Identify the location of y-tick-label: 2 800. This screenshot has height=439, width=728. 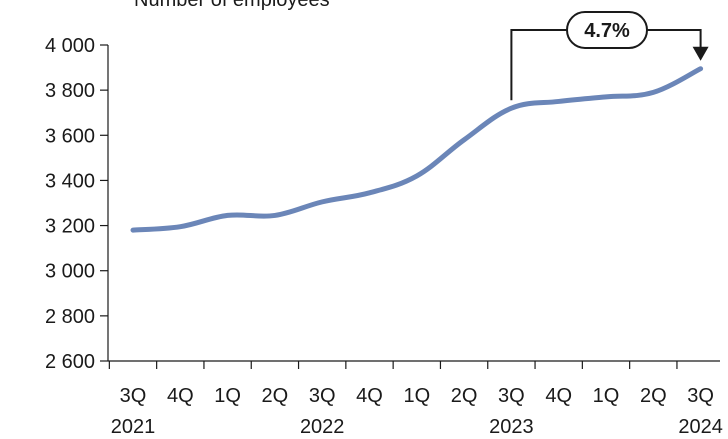
(70, 317).